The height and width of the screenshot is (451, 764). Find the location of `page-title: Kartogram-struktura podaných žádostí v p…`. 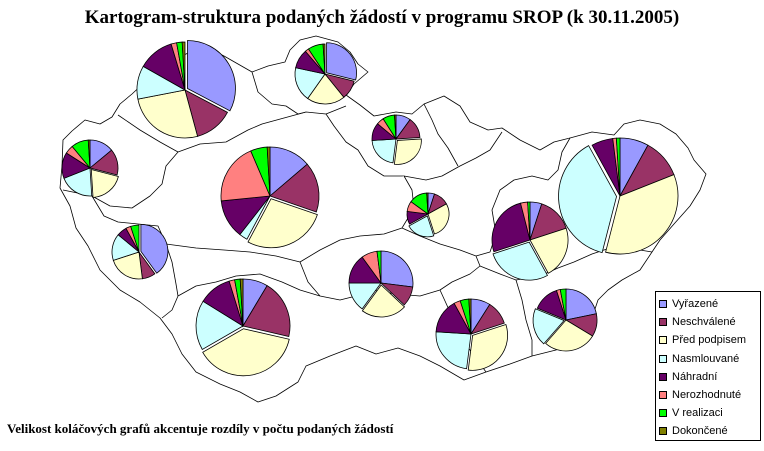

page-title: Kartogram-struktura podaných žádostí v p… is located at coordinates (382, 17).